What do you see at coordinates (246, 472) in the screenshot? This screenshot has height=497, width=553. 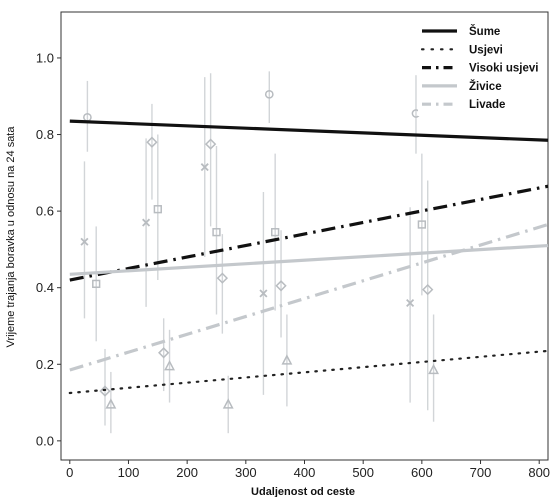 I see `x-tick-label: 300` at bounding box center [246, 472].